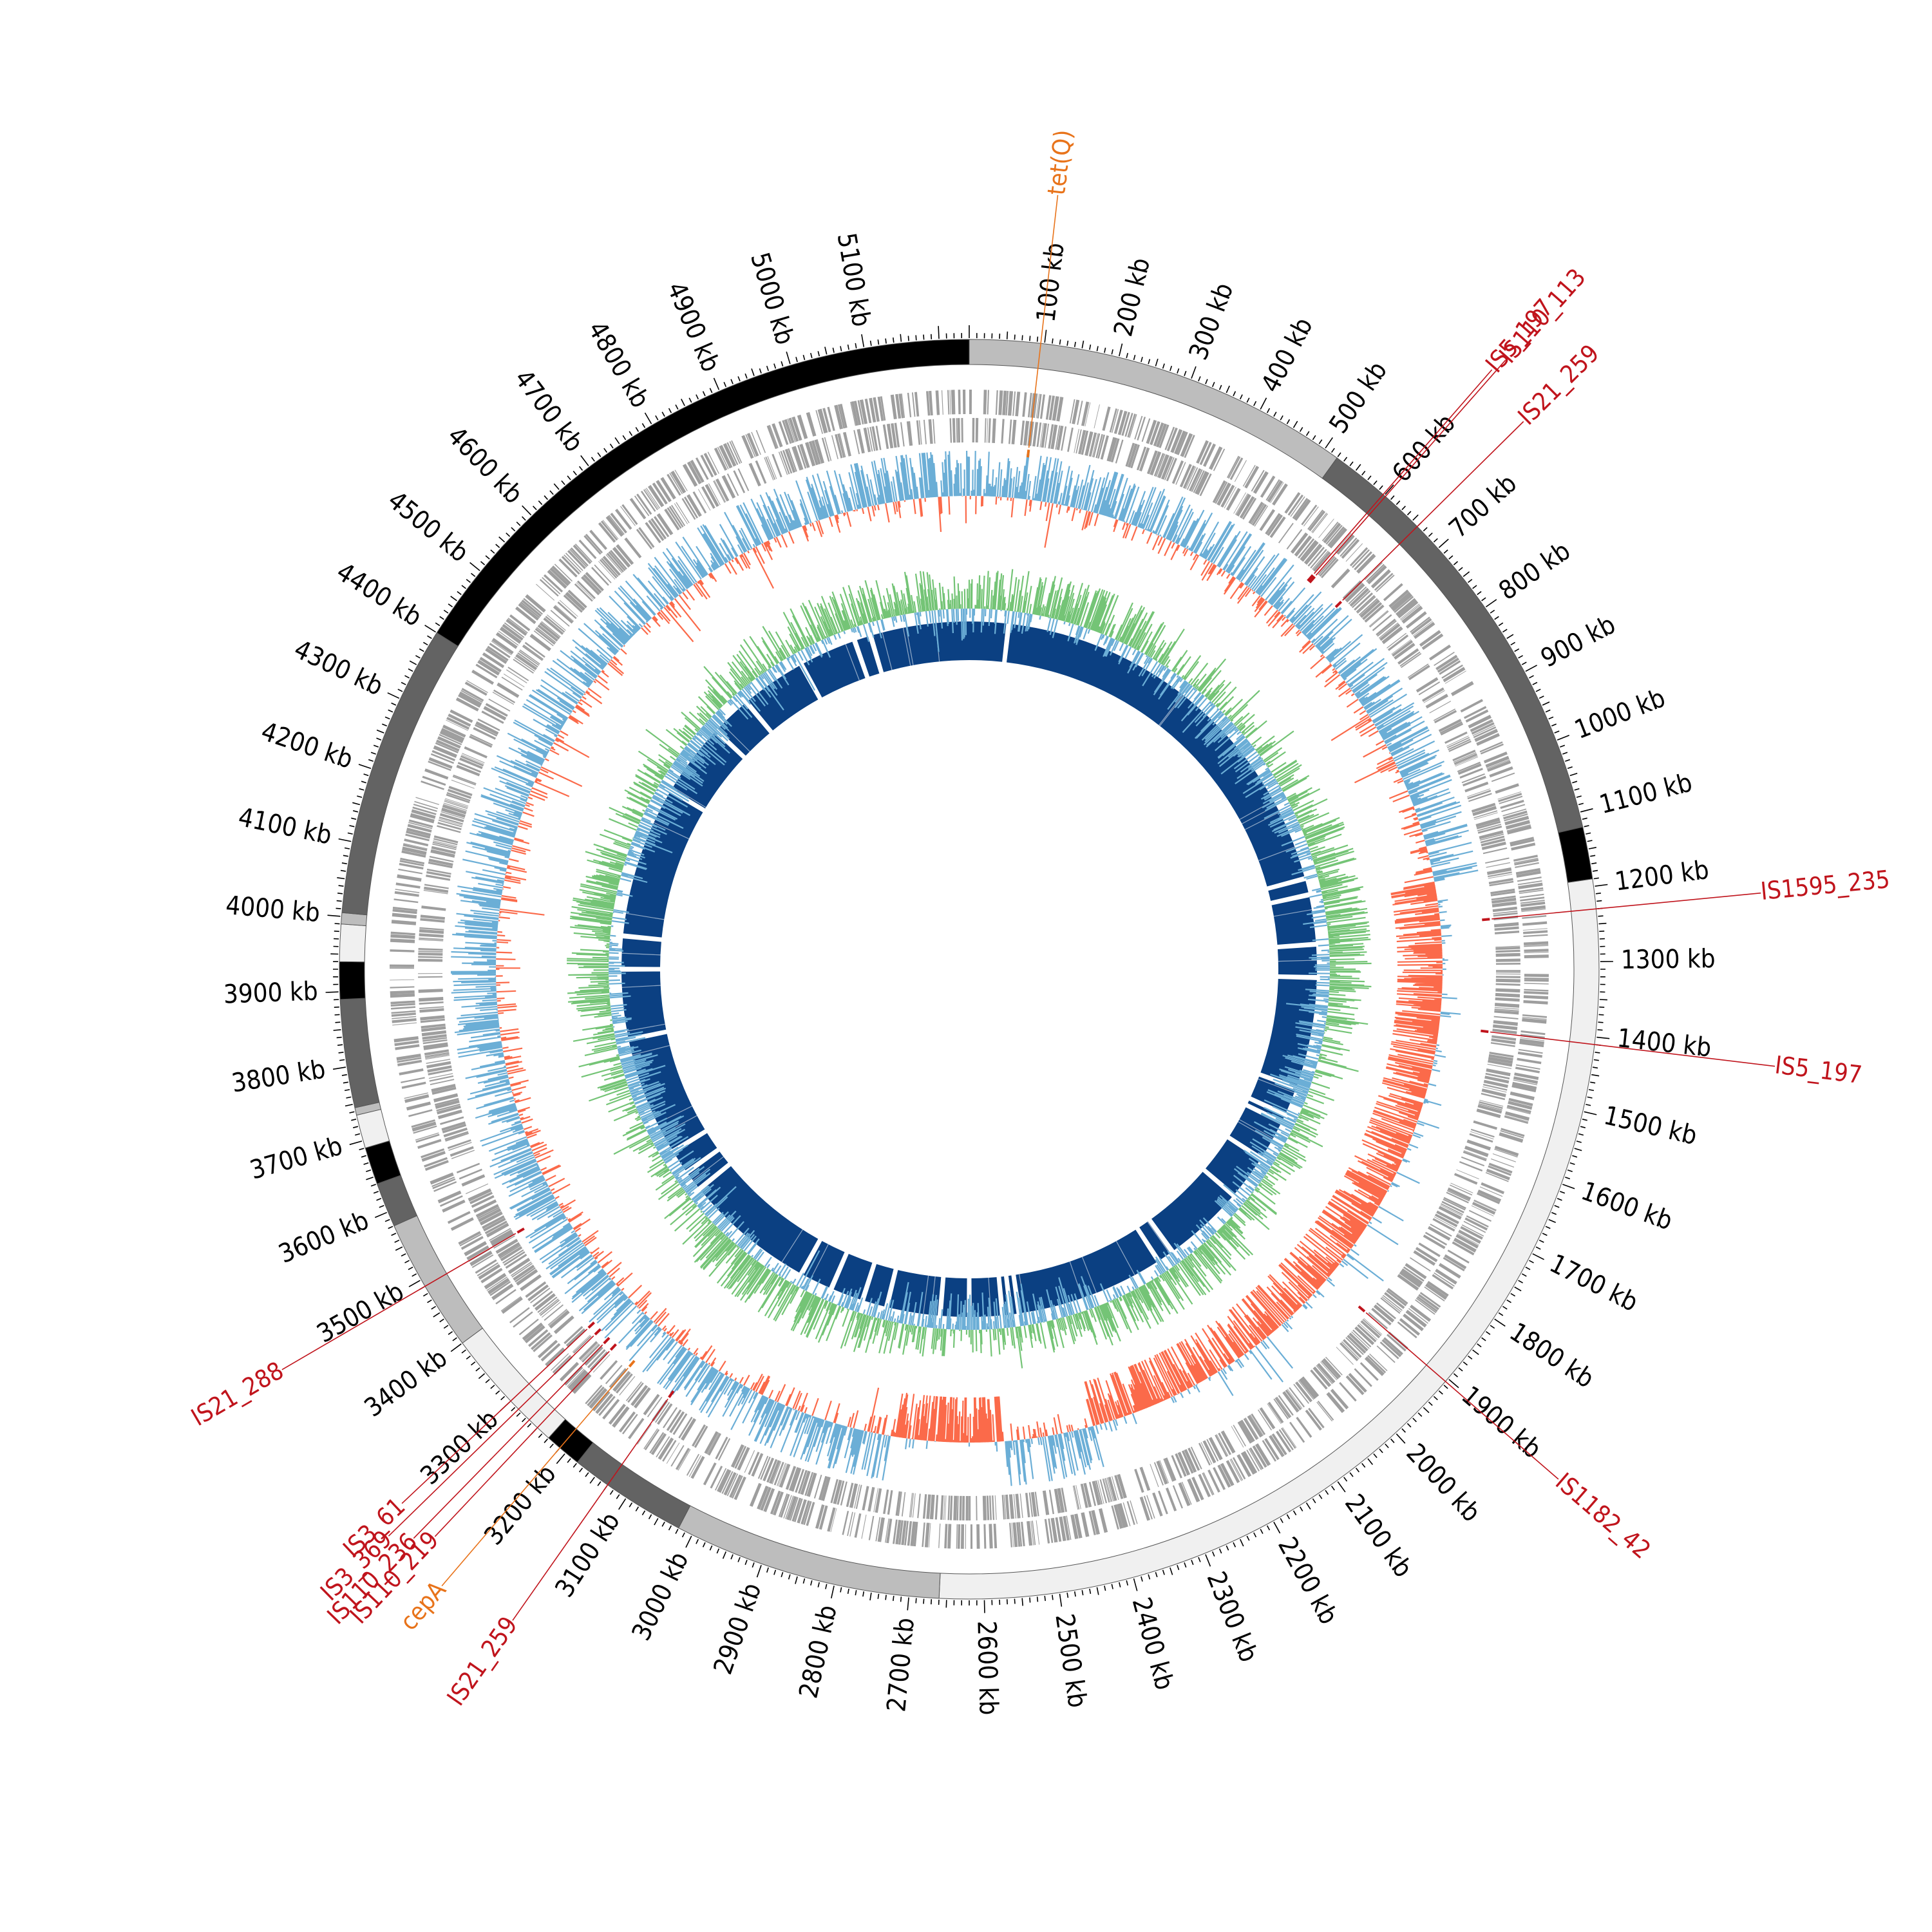  I want to click on tick-label: 1000 kb, so click(1620, 714).